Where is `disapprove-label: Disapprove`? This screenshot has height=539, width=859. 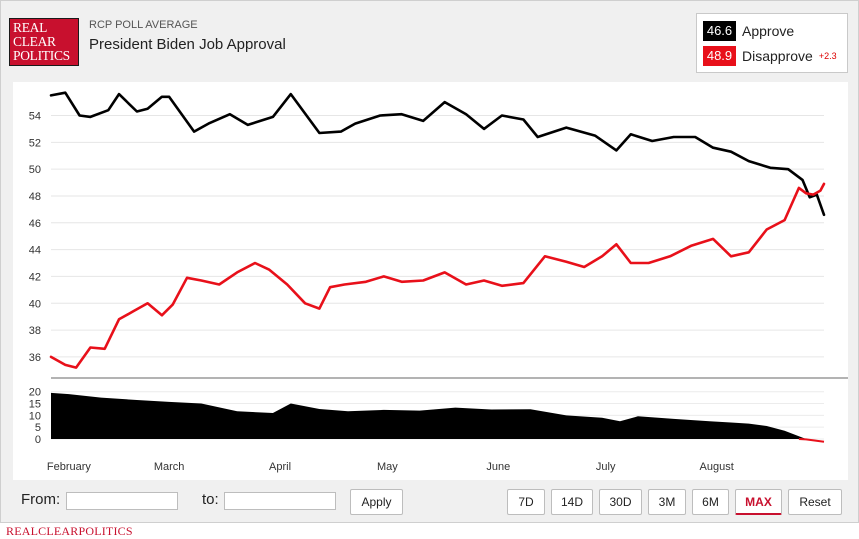
disapprove-label: Disapprove is located at coordinates (777, 56).